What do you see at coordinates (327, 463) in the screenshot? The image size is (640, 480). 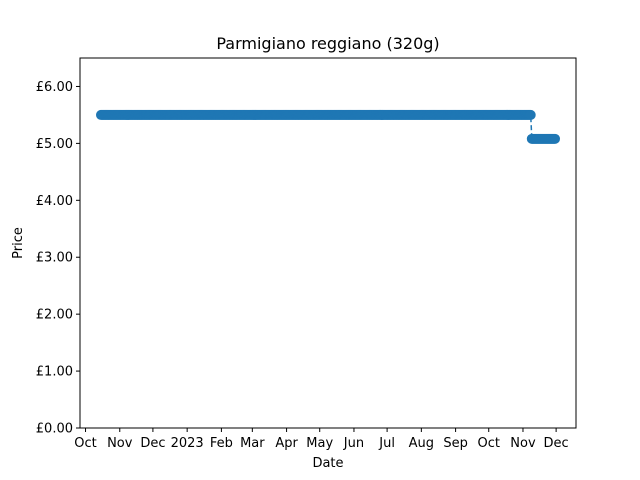 I see `x-axis-title: Date` at bounding box center [327, 463].